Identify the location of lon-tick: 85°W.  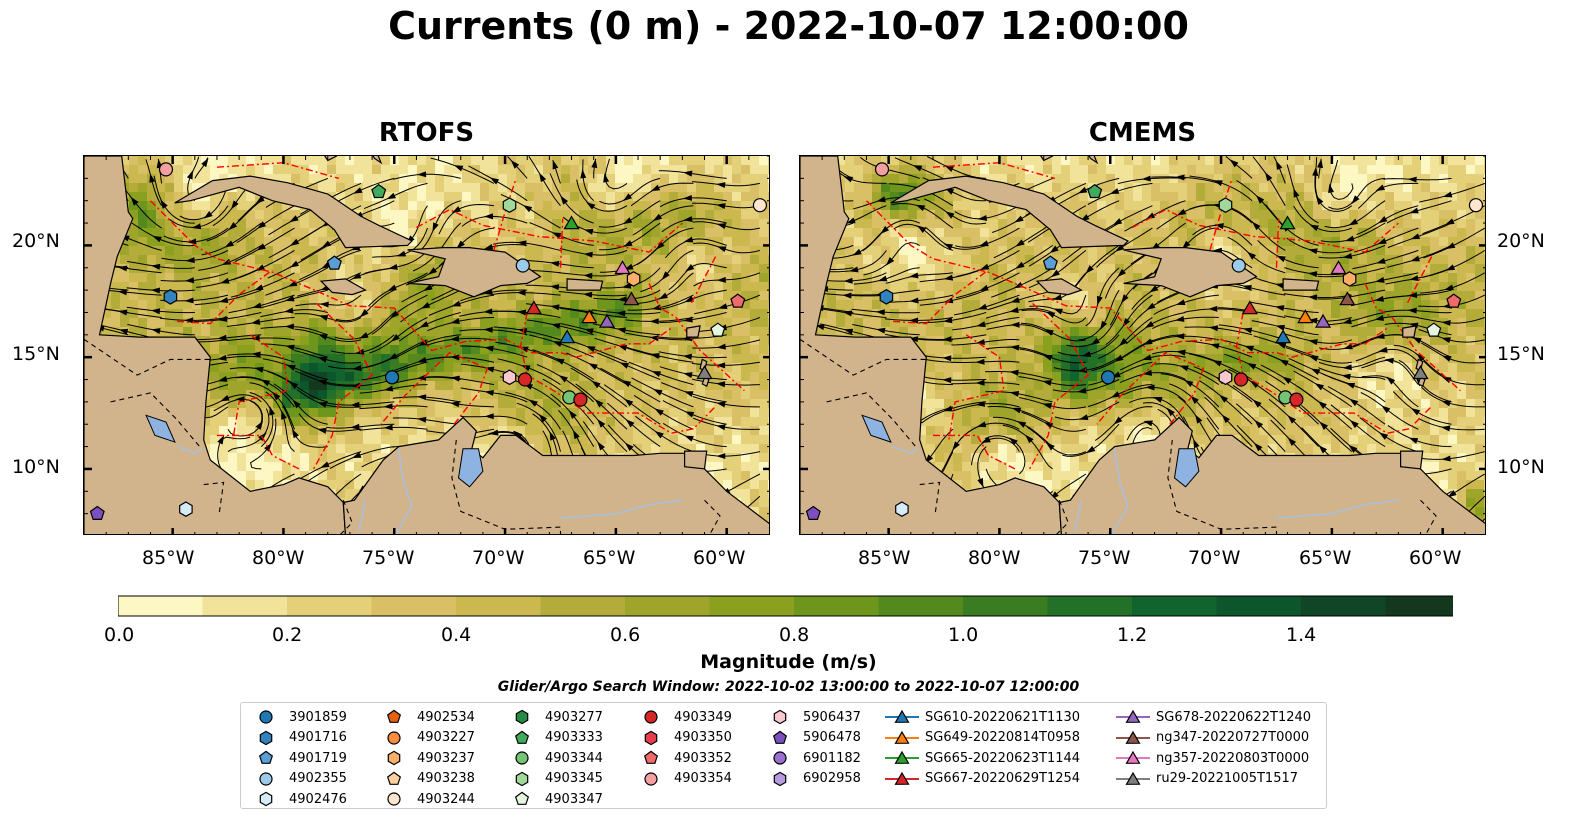
(168, 558).